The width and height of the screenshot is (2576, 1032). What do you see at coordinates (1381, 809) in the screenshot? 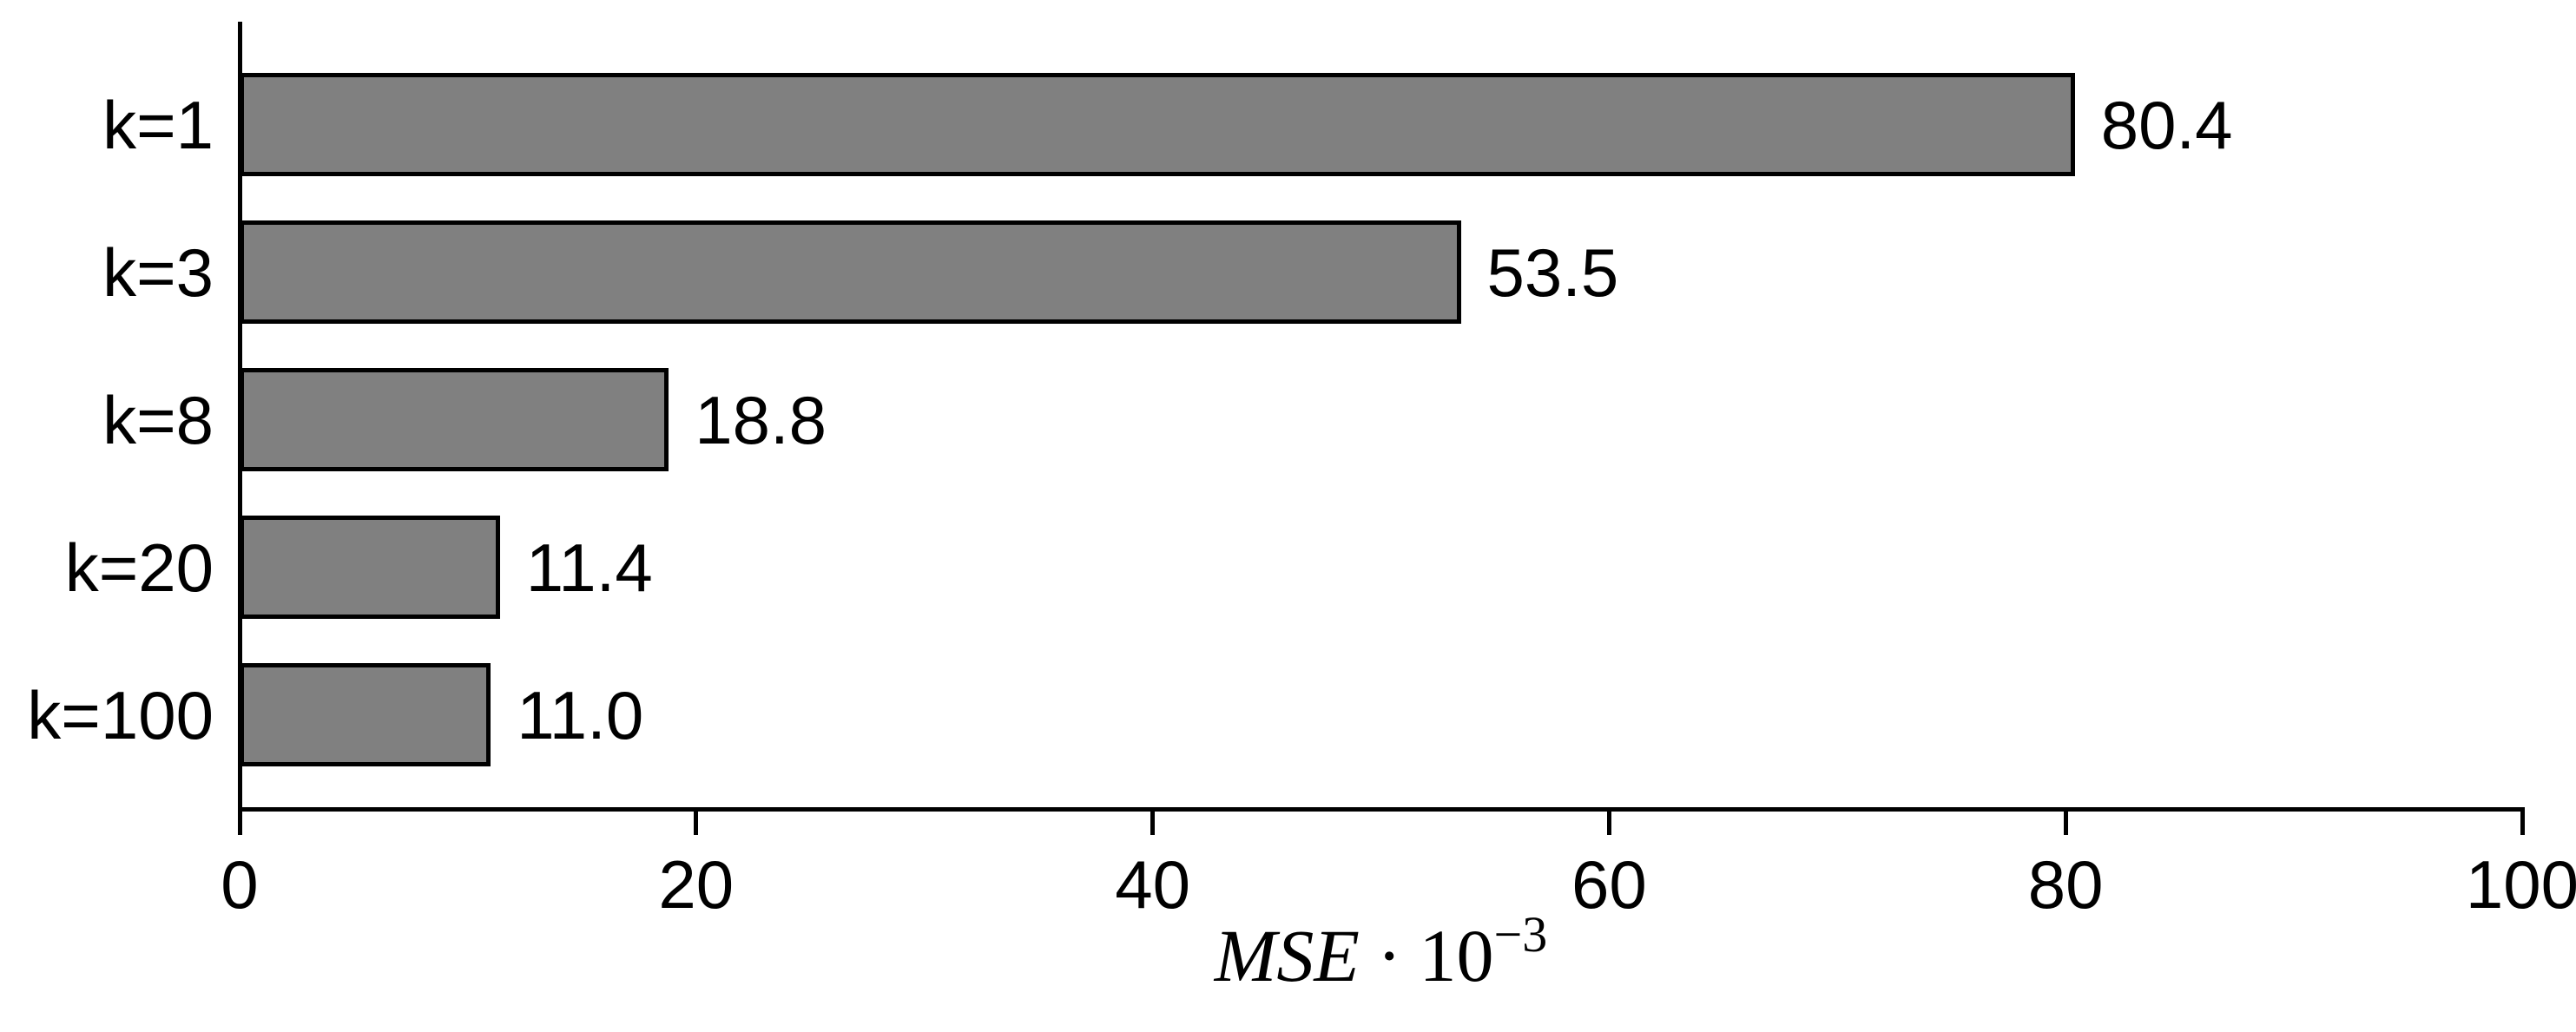
I see `x-axis-line` at bounding box center [1381, 809].